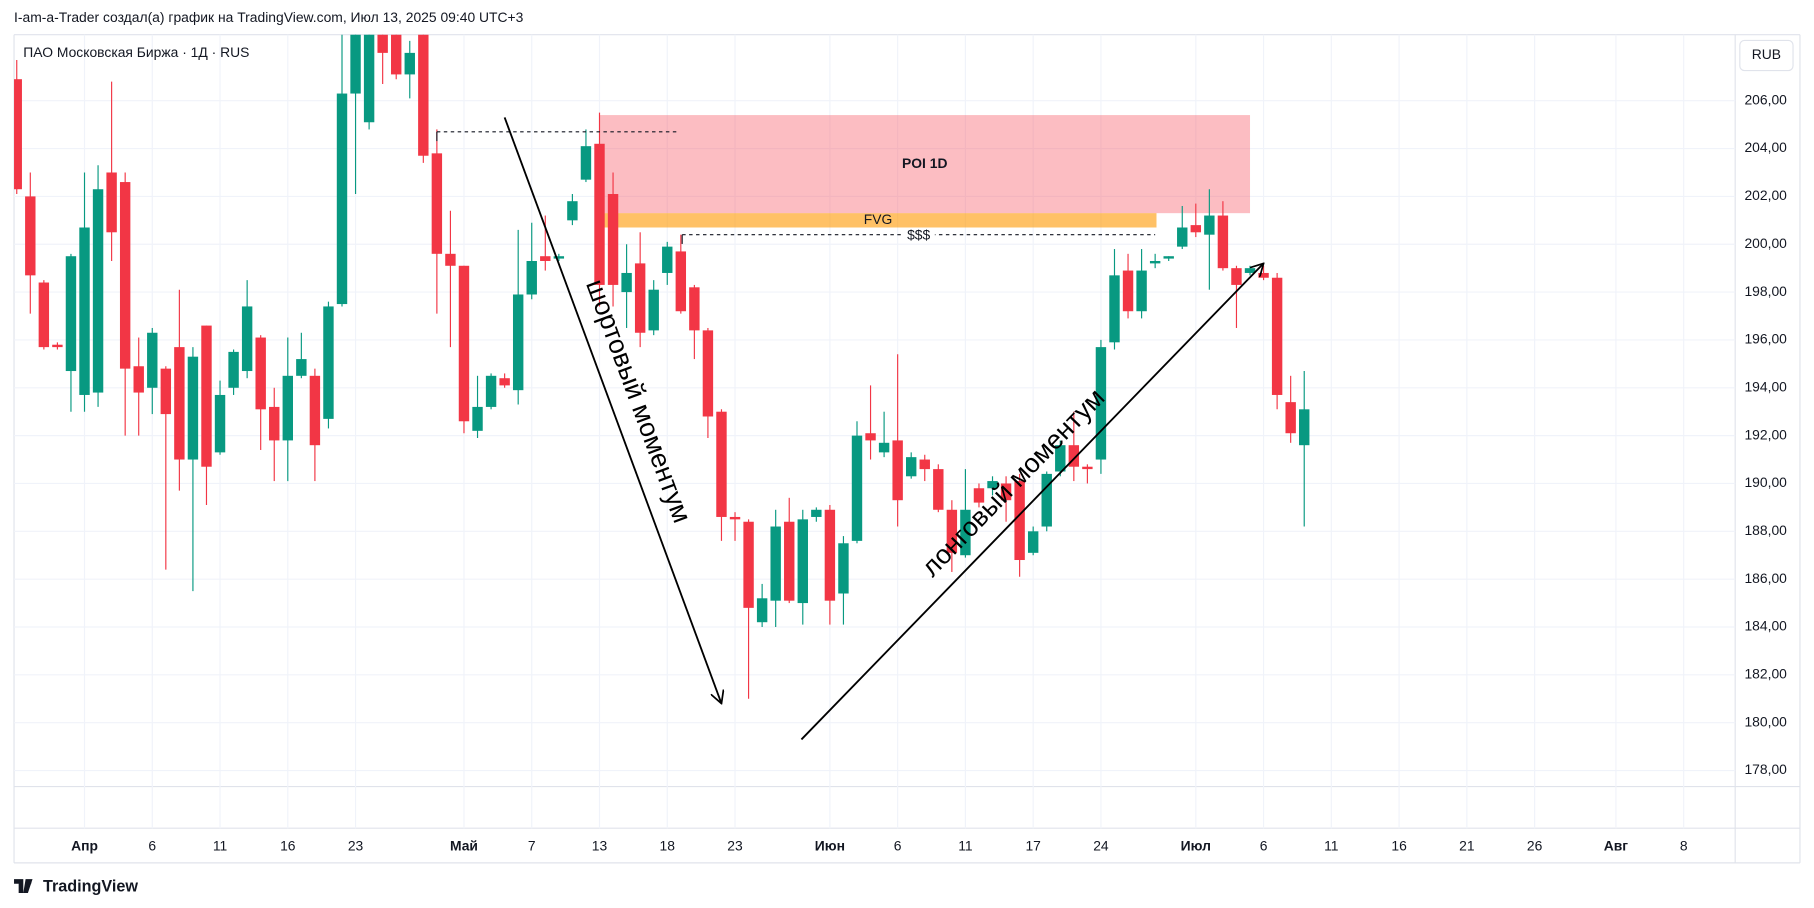 Image resolution: width=1814 pixels, height=908 pixels. I want to click on x-tick-label: 26, so click(1535, 845).